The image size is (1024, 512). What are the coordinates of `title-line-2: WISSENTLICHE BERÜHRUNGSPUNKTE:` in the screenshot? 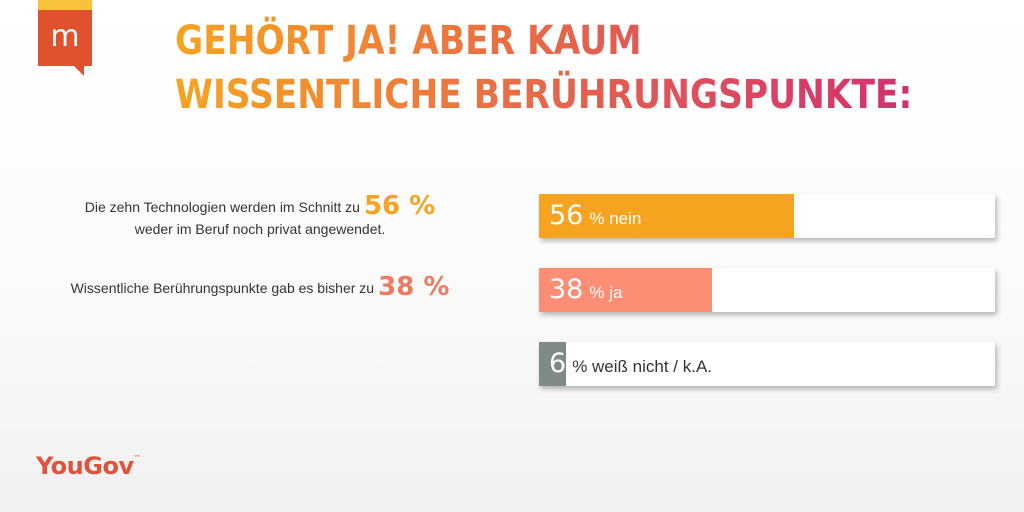 It's located at (544, 95).